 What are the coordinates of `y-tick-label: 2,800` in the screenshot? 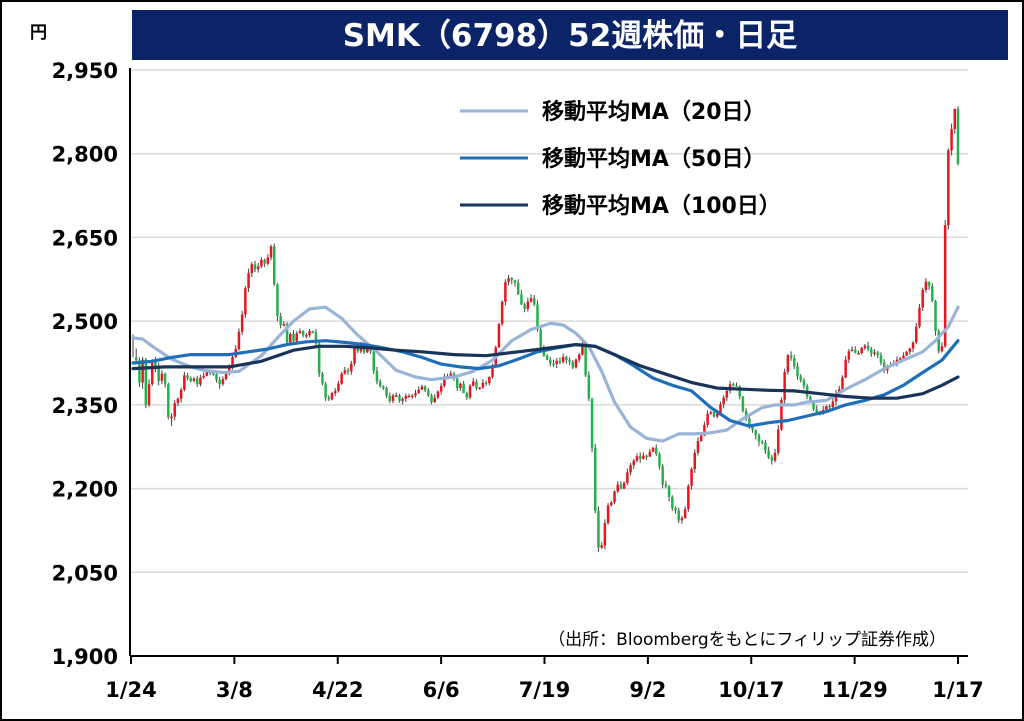 It's located at (85, 155).